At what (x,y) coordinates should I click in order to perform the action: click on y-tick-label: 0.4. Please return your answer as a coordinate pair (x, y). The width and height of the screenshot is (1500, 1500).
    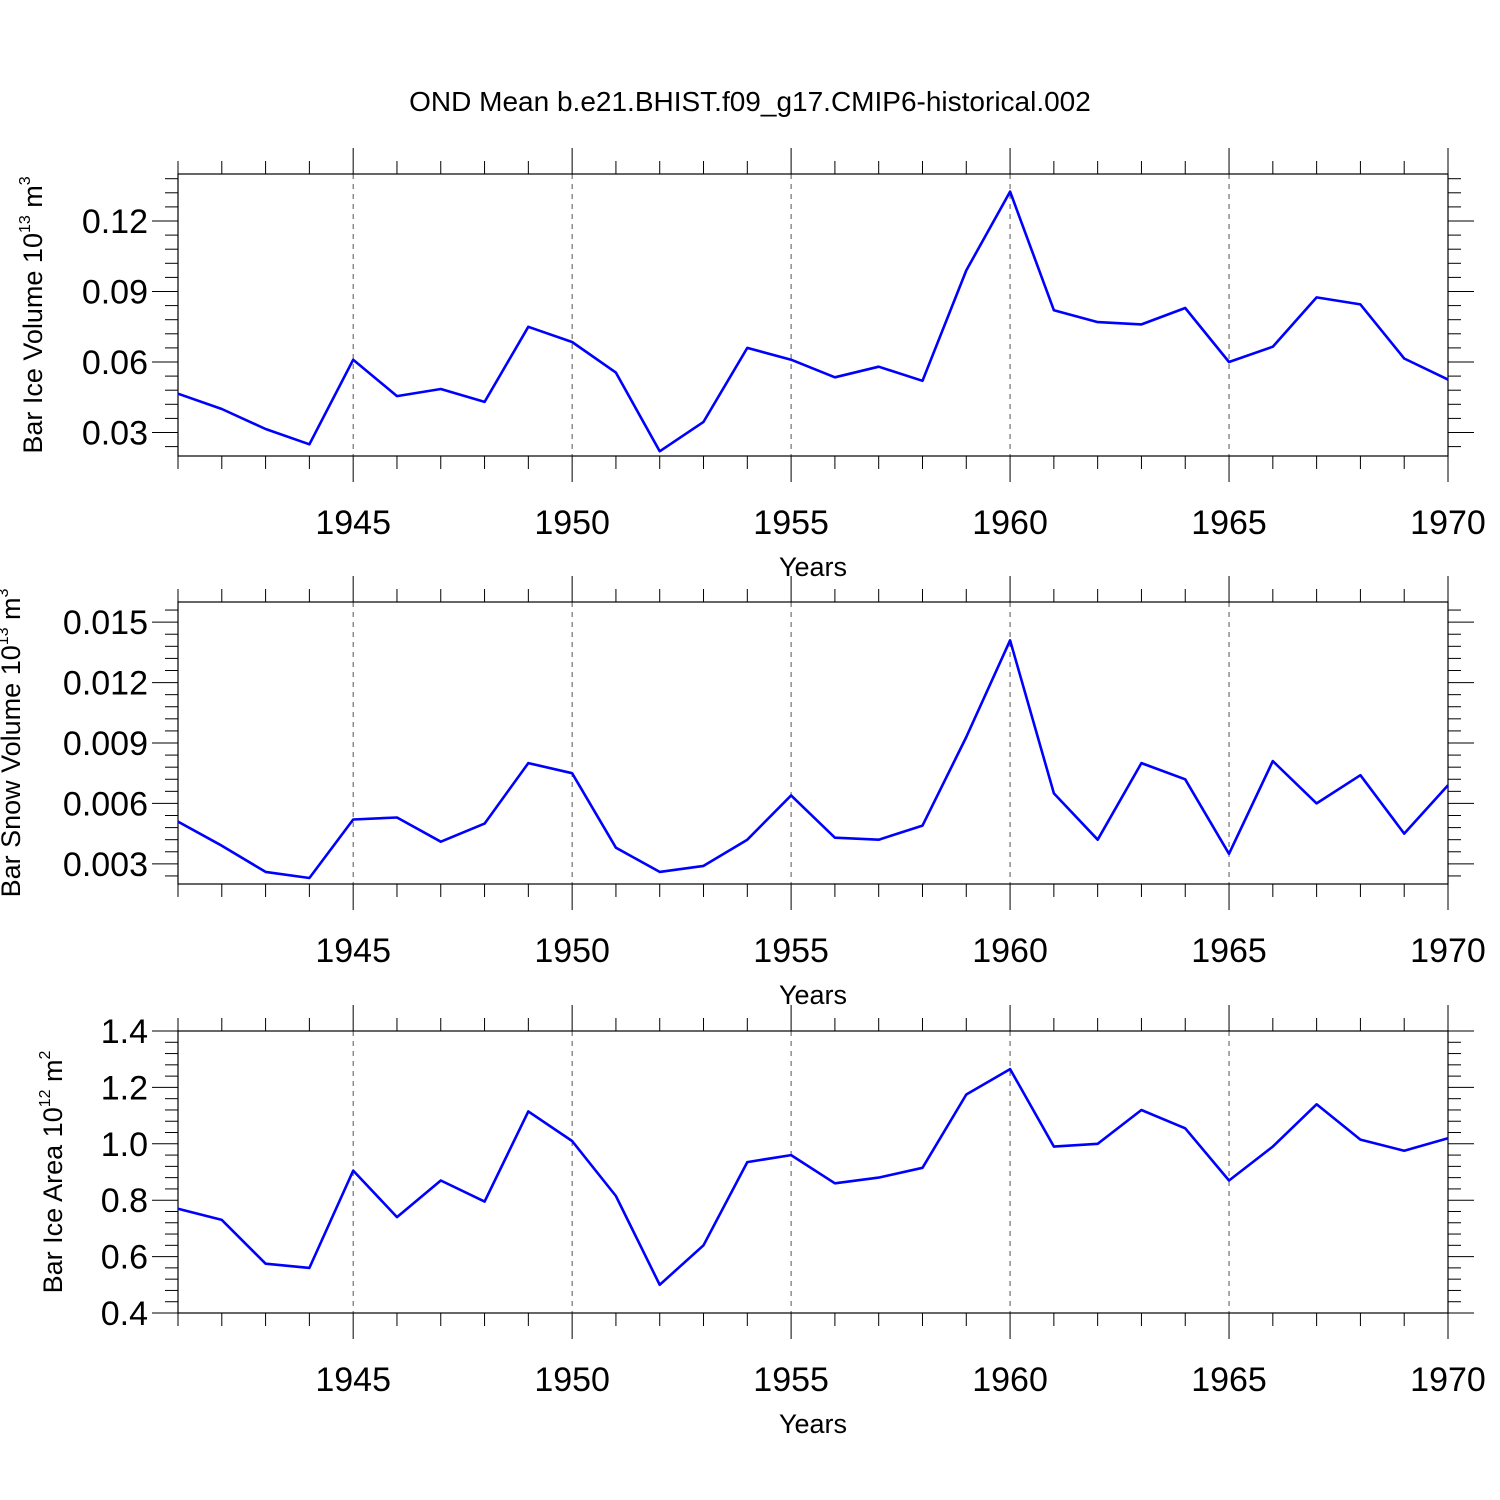
    Looking at the image, I should click on (124, 1314).